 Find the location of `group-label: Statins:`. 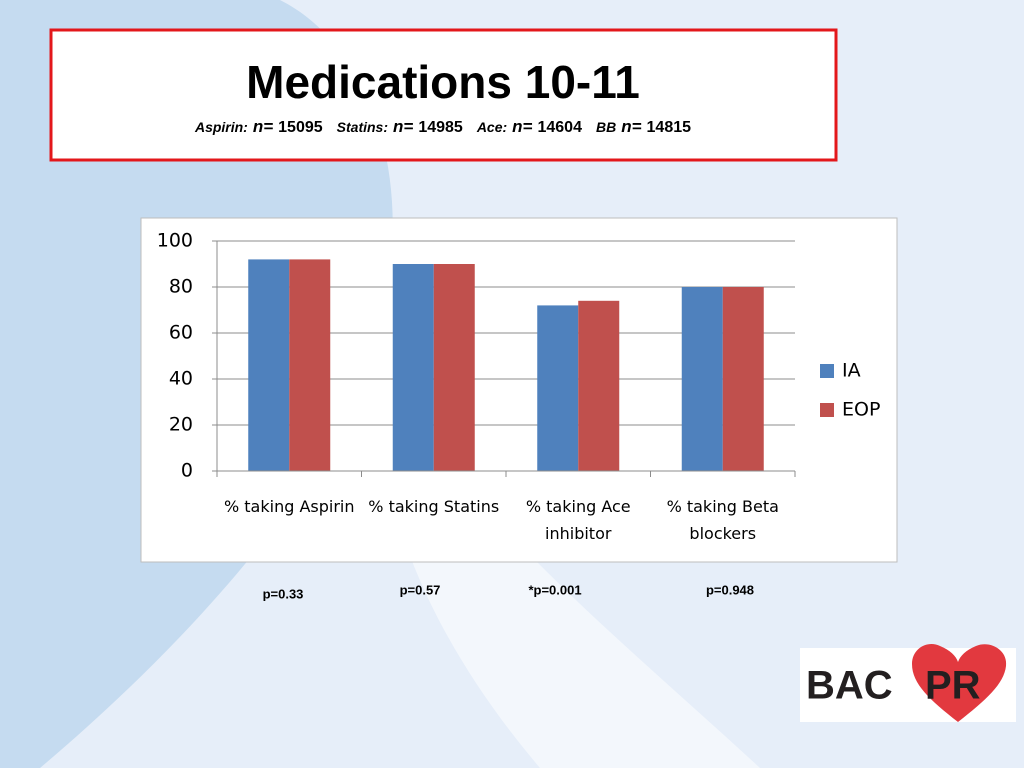

group-label: Statins: is located at coordinates (362, 127).